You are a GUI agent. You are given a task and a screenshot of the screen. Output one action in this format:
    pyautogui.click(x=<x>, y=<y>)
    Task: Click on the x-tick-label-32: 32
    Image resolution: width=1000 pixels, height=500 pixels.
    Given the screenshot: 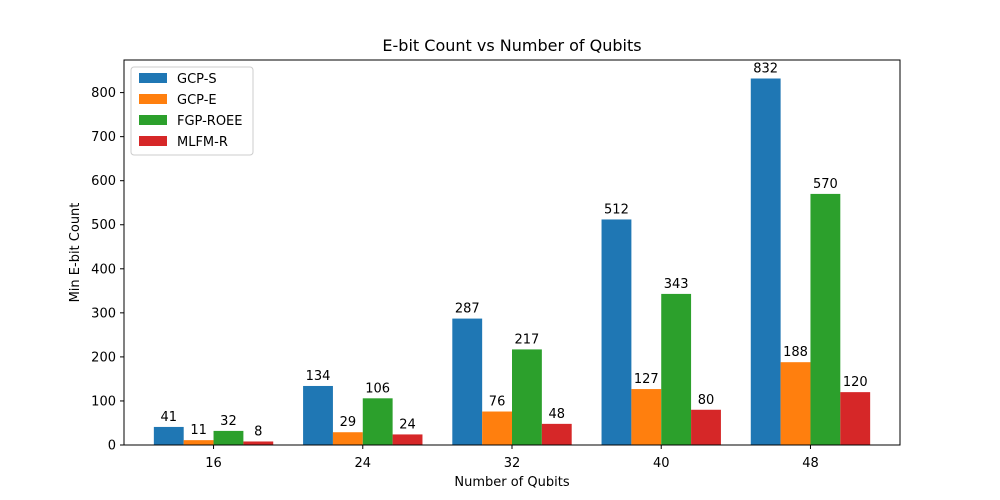 What is the action you would take?
    pyautogui.click(x=512, y=463)
    